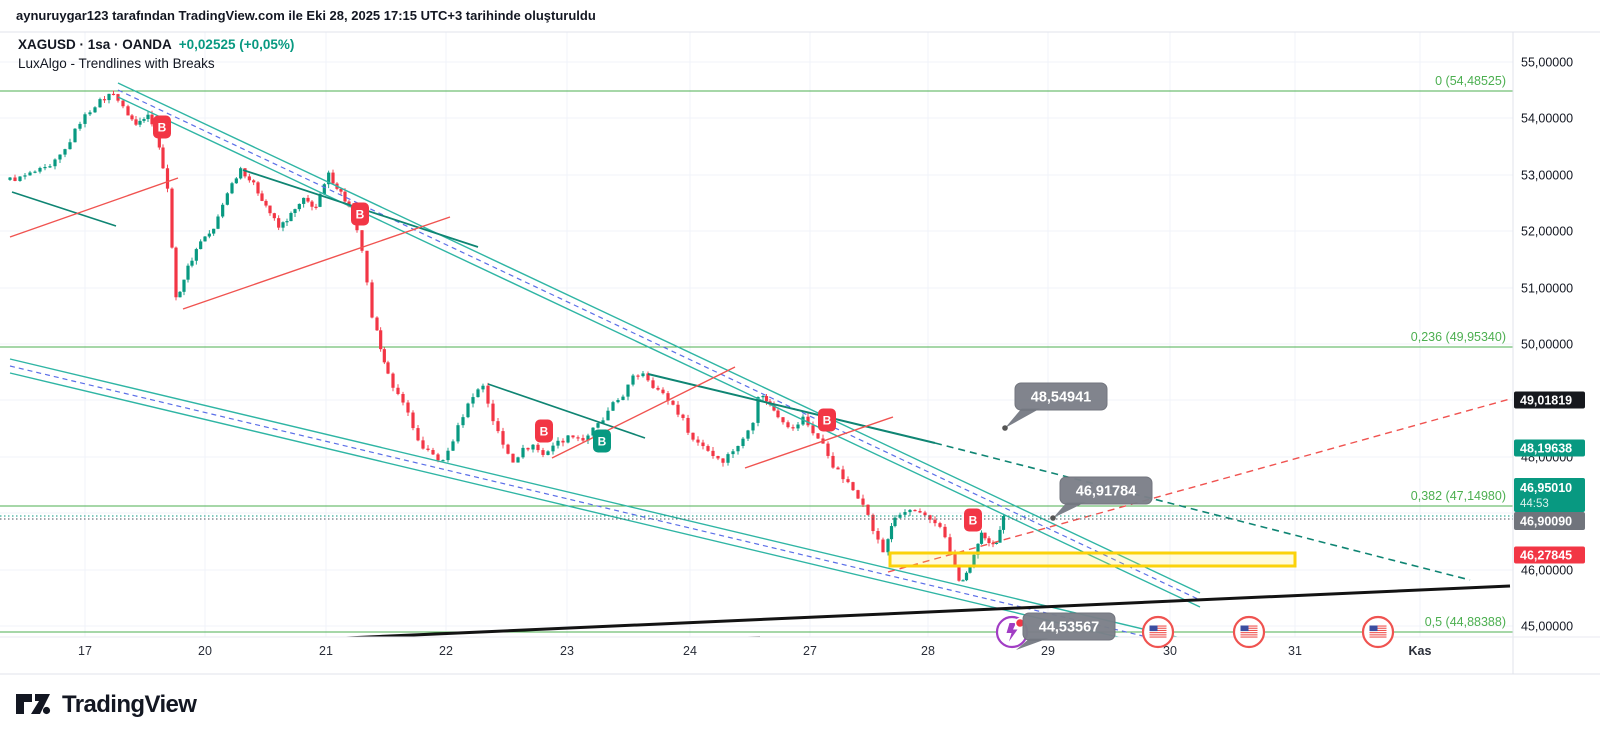 The height and width of the screenshot is (745, 1600). What do you see at coordinates (1069, 626) in the screenshot?
I see `callout-box` at bounding box center [1069, 626].